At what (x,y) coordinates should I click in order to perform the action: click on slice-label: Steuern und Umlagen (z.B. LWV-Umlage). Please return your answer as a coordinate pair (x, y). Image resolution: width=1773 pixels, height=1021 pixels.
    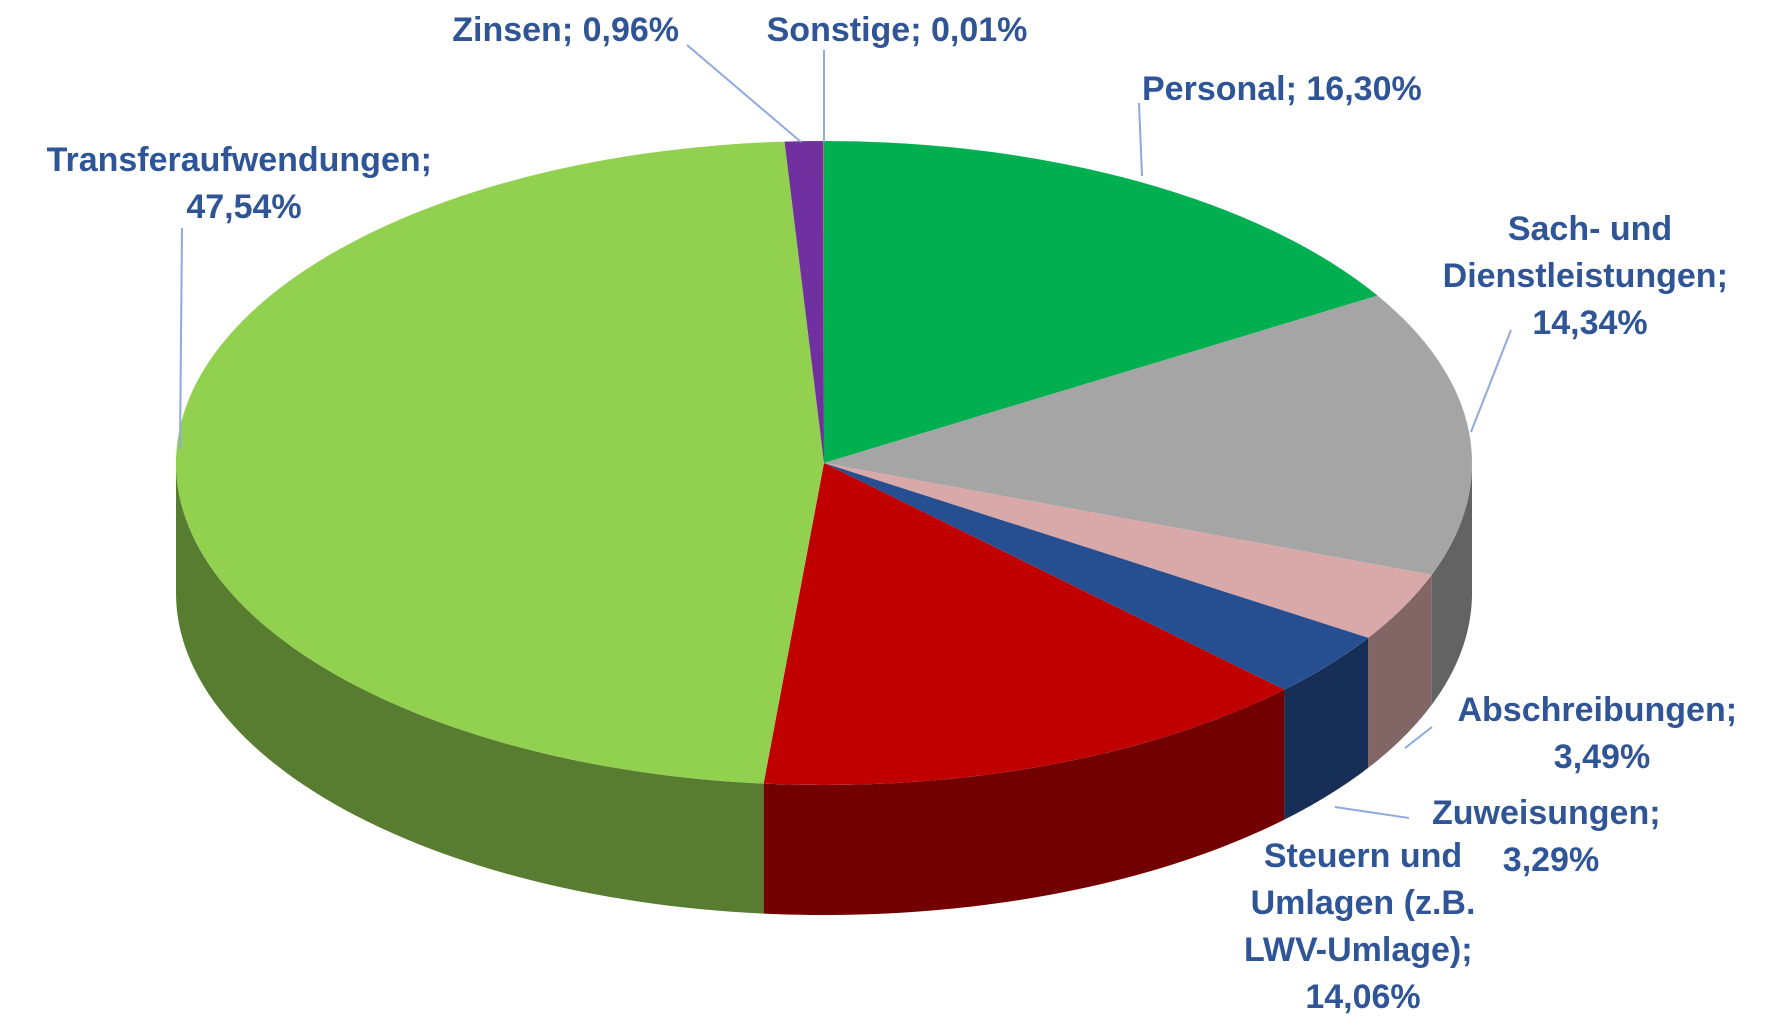
    Looking at the image, I should click on (1364, 903).